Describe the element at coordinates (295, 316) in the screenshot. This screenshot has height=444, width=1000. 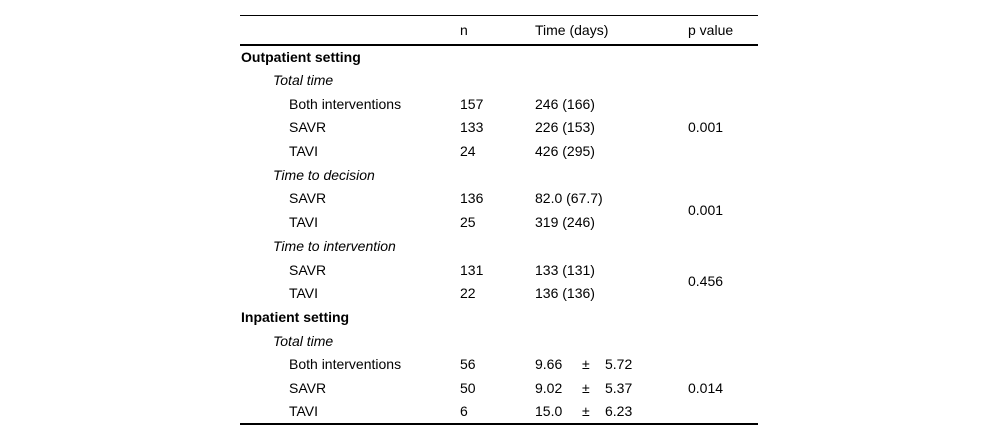
I see `row-label: Inpatient setting` at that location.